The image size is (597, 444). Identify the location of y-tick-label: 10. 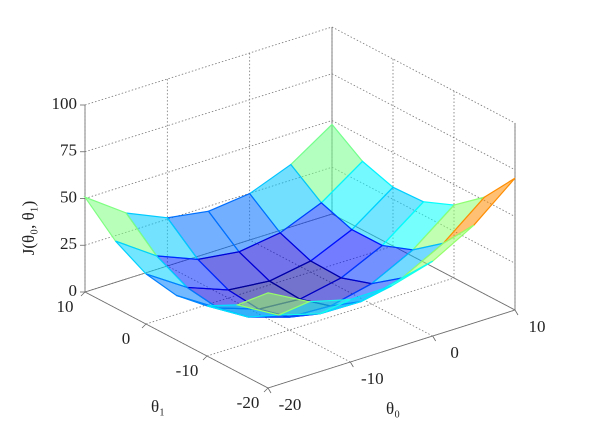
(65, 306).